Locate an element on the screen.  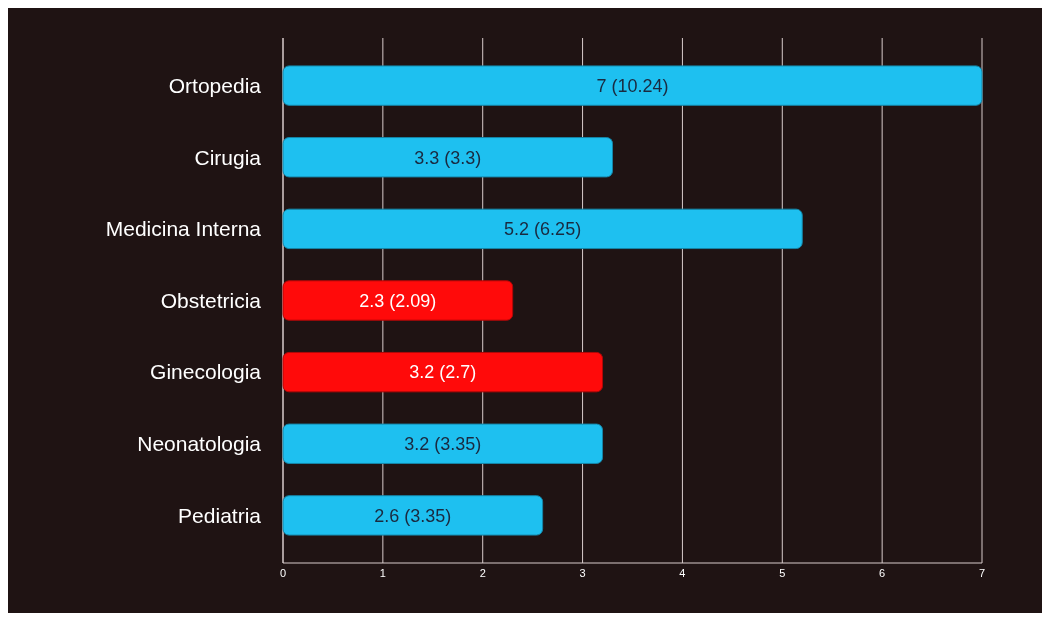
y-tick-label: Ortopedia is located at coordinates (215, 85).